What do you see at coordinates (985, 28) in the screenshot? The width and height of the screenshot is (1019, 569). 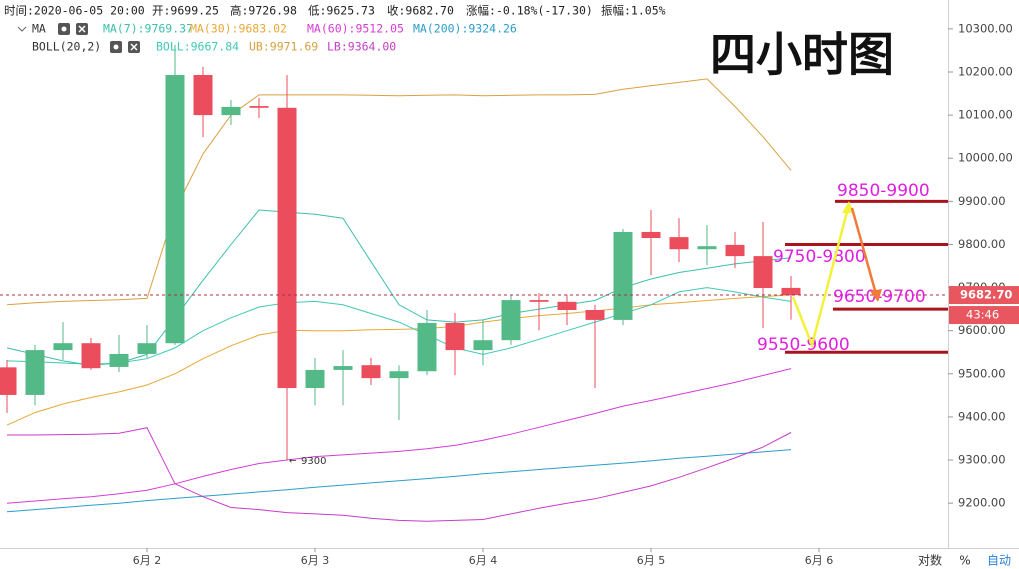 I see `y-tick-label: 10300.00` at bounding box center [985, 28].